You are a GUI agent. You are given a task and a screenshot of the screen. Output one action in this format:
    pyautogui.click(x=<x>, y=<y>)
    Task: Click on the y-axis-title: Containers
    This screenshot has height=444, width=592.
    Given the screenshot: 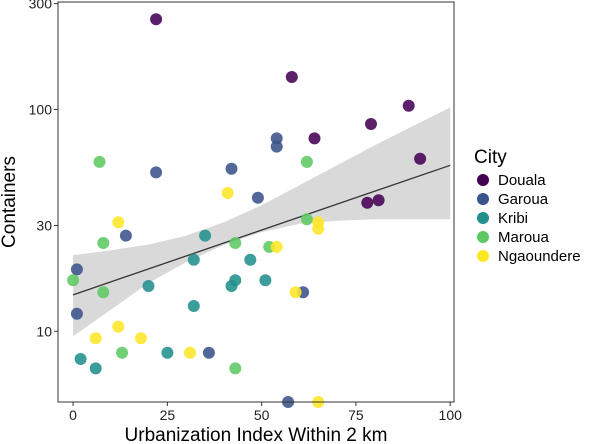 What is the action you would take?
    pyautogui.click(x=10, y=202)
    